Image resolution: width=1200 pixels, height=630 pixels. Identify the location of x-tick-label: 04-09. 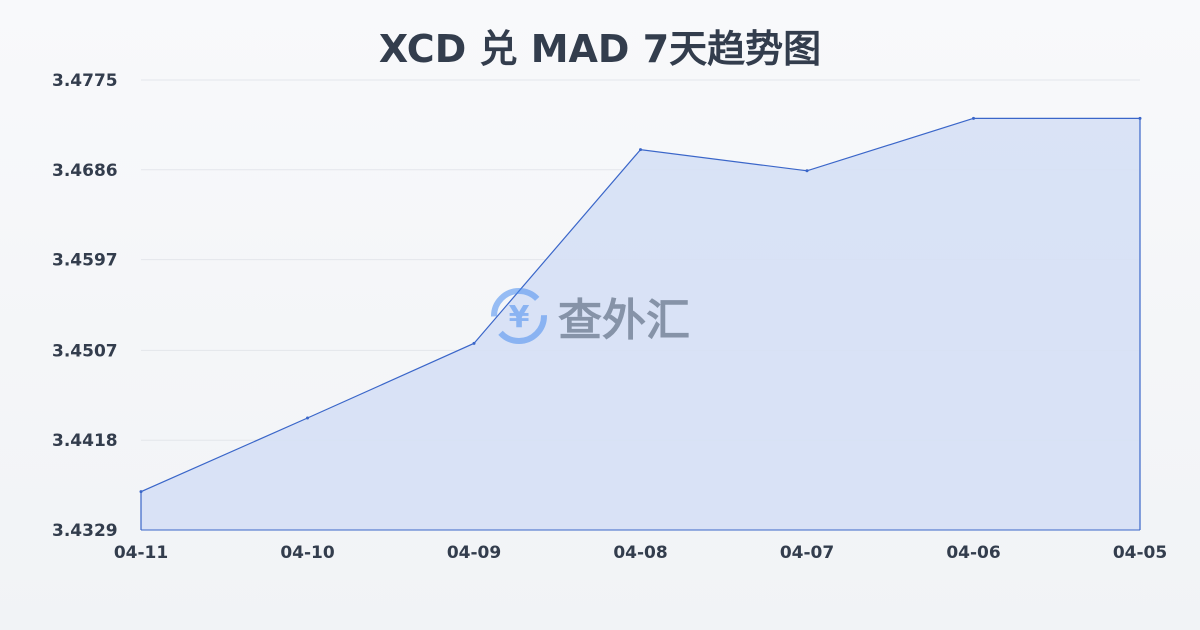
(474, 553).